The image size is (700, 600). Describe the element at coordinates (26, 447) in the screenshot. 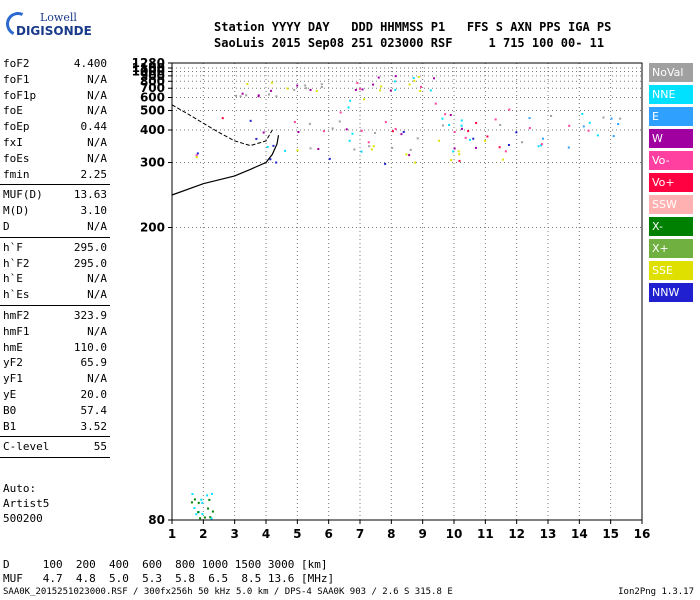

I see `param-name: C-level` at that location.